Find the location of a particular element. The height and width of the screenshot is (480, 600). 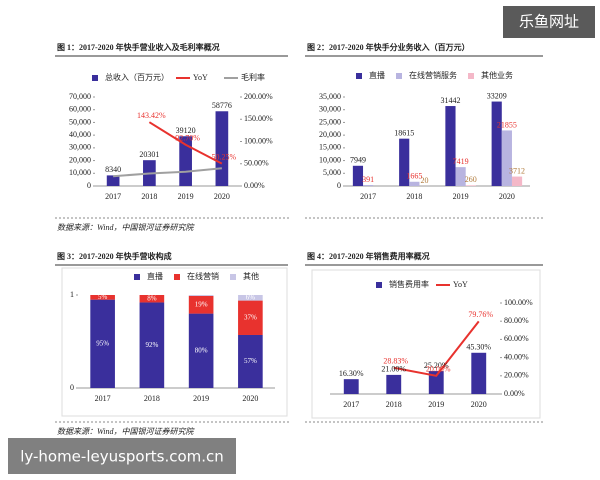

data-label: 5% is located at coordinates (103, 297).